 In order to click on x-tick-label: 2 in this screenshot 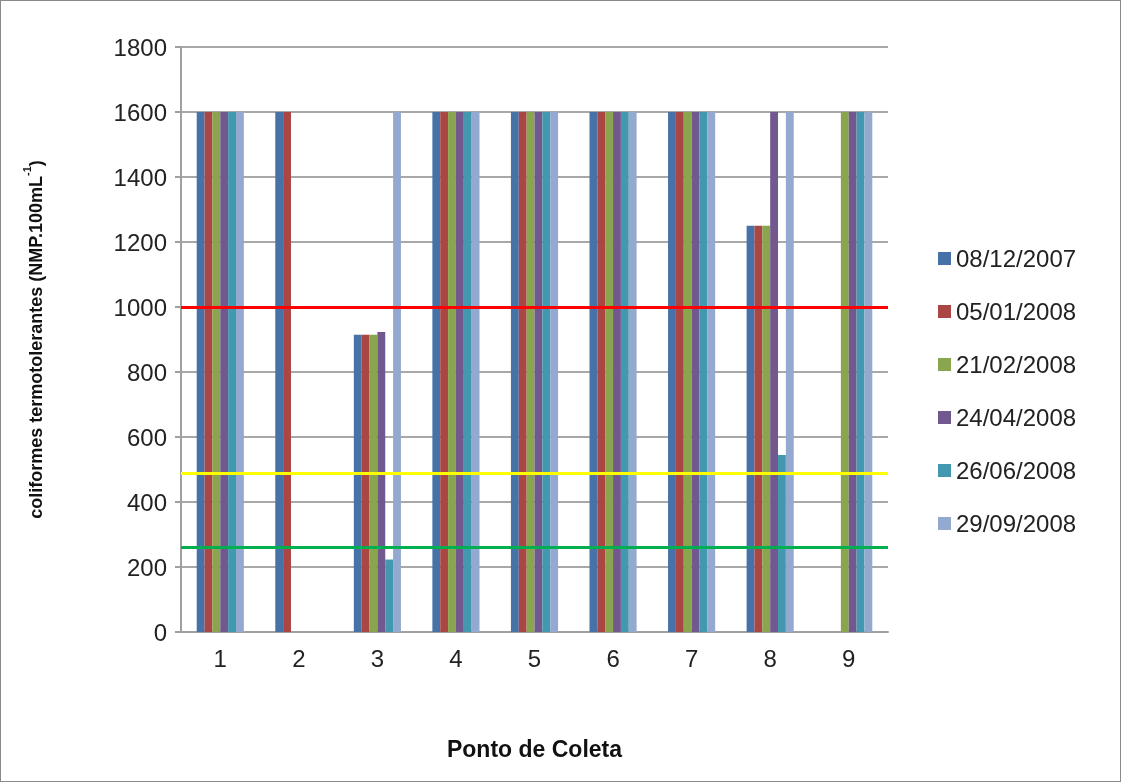, I will do `click(299, 658)`.